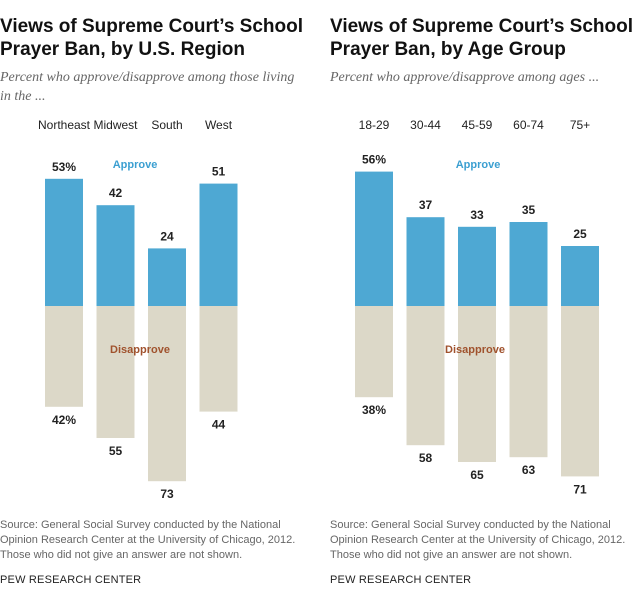 The width and height of the screenshot is (640, 606). What do you see at coordinates (529, 210) in the screenshot?
I see `approve-value-label: 35` at bounding box center [529, 210].